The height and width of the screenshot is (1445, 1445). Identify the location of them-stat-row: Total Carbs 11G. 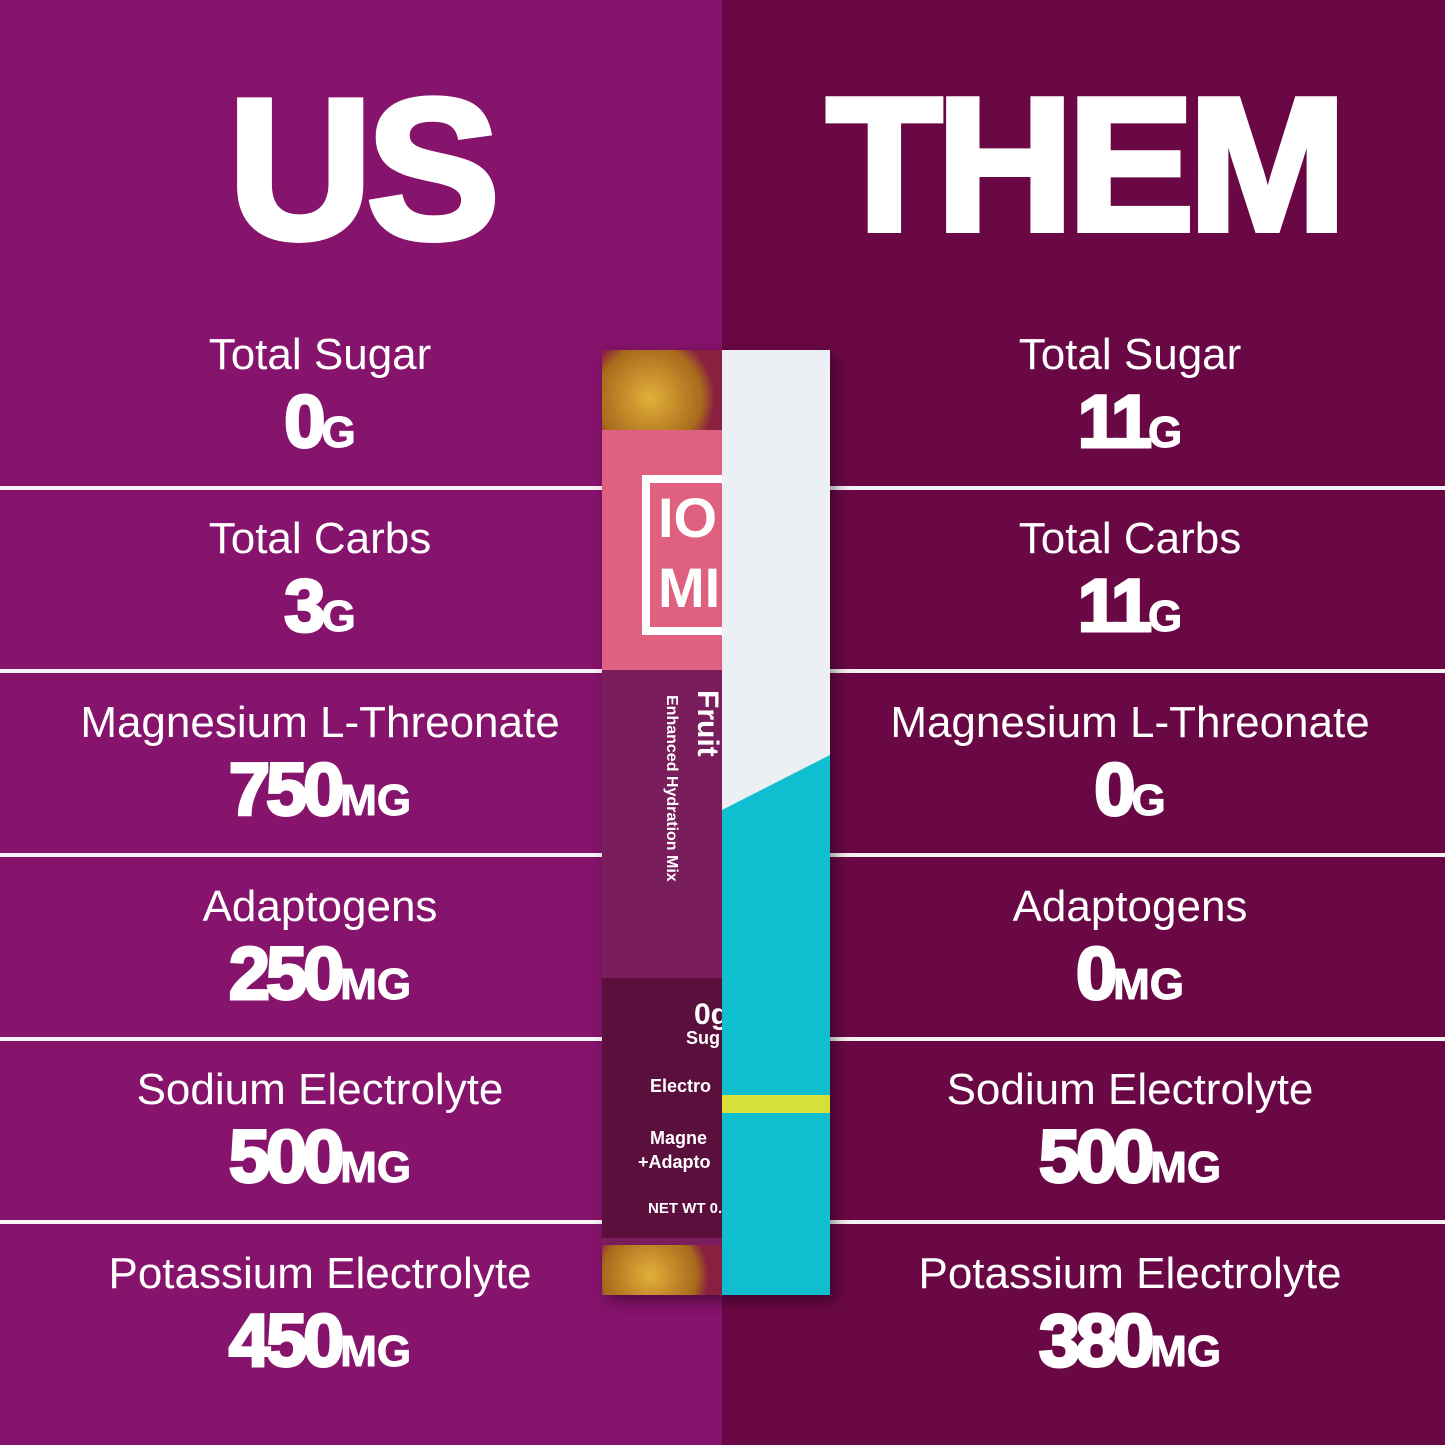
(1127, 586).